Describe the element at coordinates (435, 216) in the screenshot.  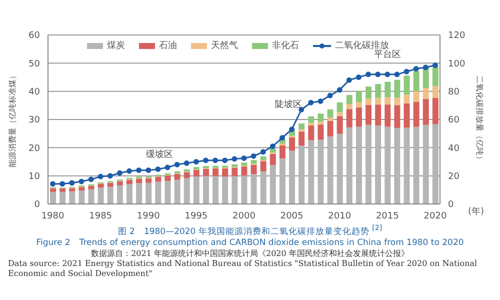
I see `x-tick-label: 2020` at that location.